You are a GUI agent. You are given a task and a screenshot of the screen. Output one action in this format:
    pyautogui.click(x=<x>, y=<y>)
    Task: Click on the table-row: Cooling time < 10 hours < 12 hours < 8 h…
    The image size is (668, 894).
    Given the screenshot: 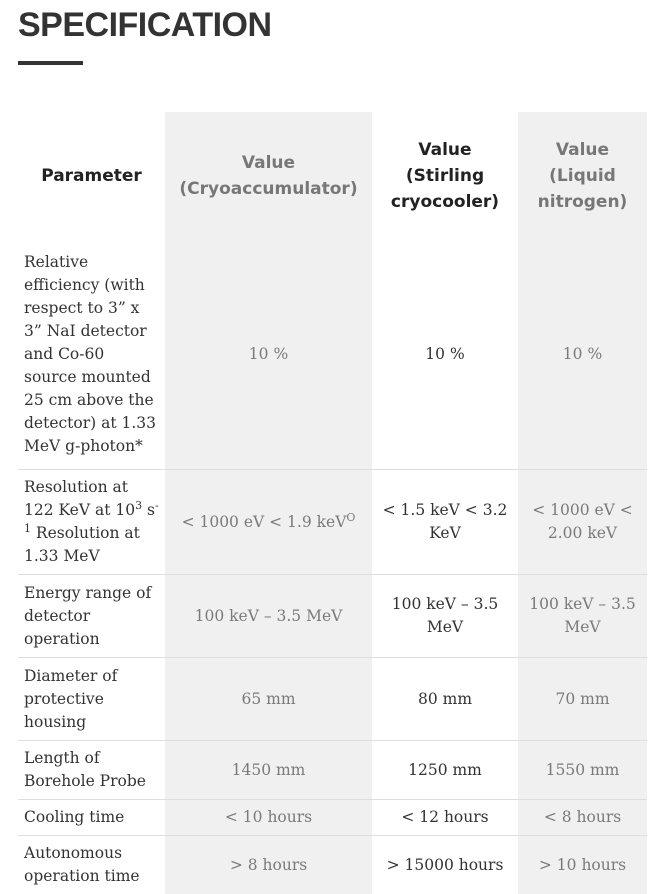 What is the action you would take?
    pyautogui.click(x=332, y=818)
    